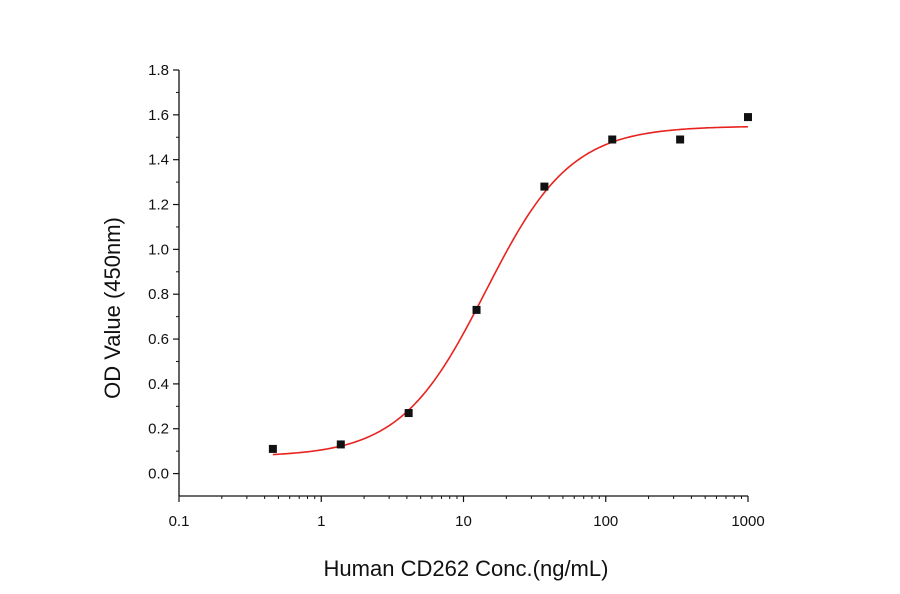  Describe the element at coordinates (158, 205) in the screenshot. I see `y-tick-label: 1.2` at that location.